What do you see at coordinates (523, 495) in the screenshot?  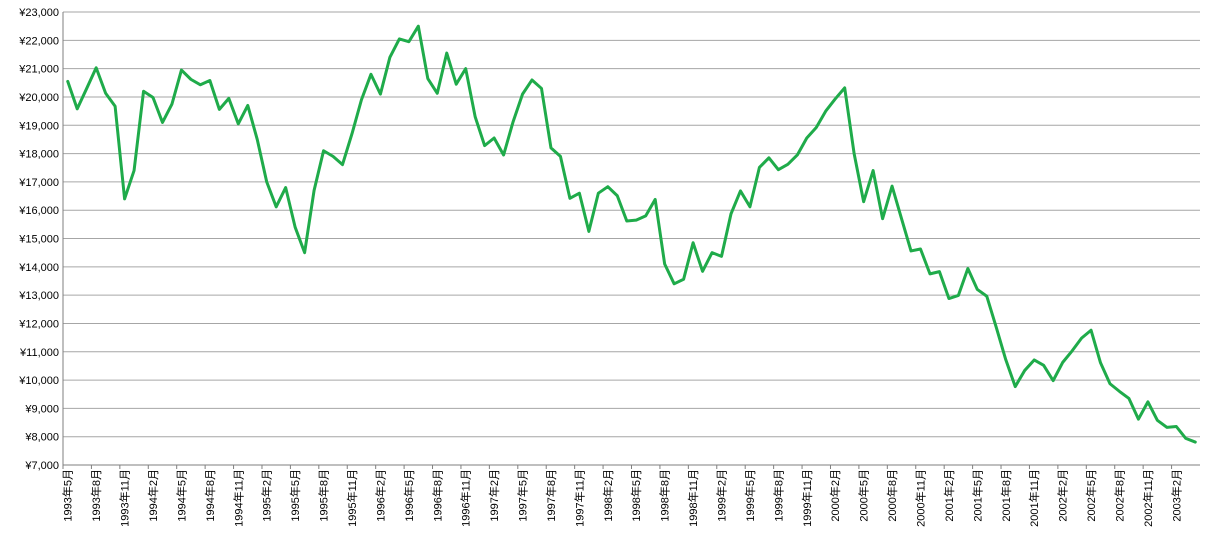 I see `x-tick-label: 1997年5月` at bounding box center [523, 495].